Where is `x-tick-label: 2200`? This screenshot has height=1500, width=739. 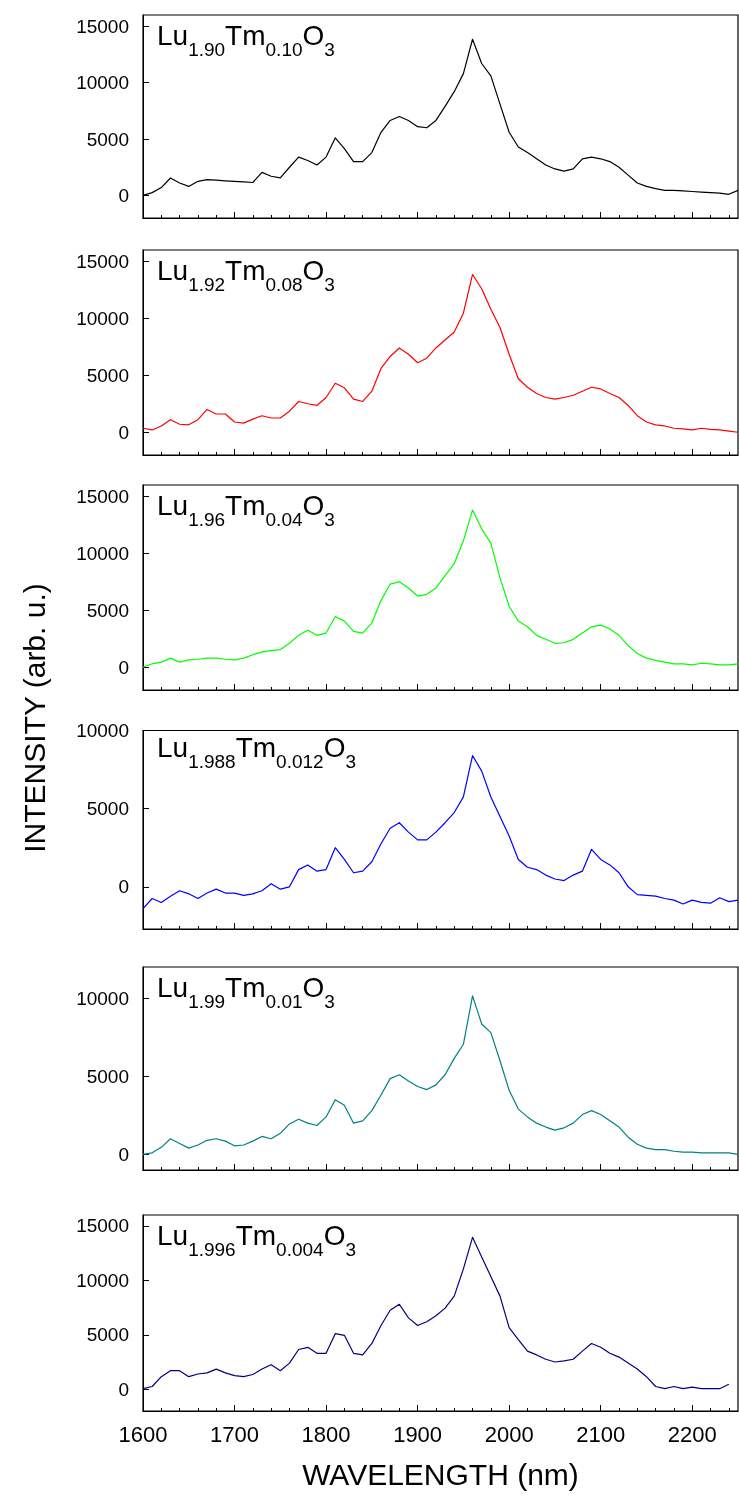
x-tick-label: 2200 is located at coordinates (692, 1434).